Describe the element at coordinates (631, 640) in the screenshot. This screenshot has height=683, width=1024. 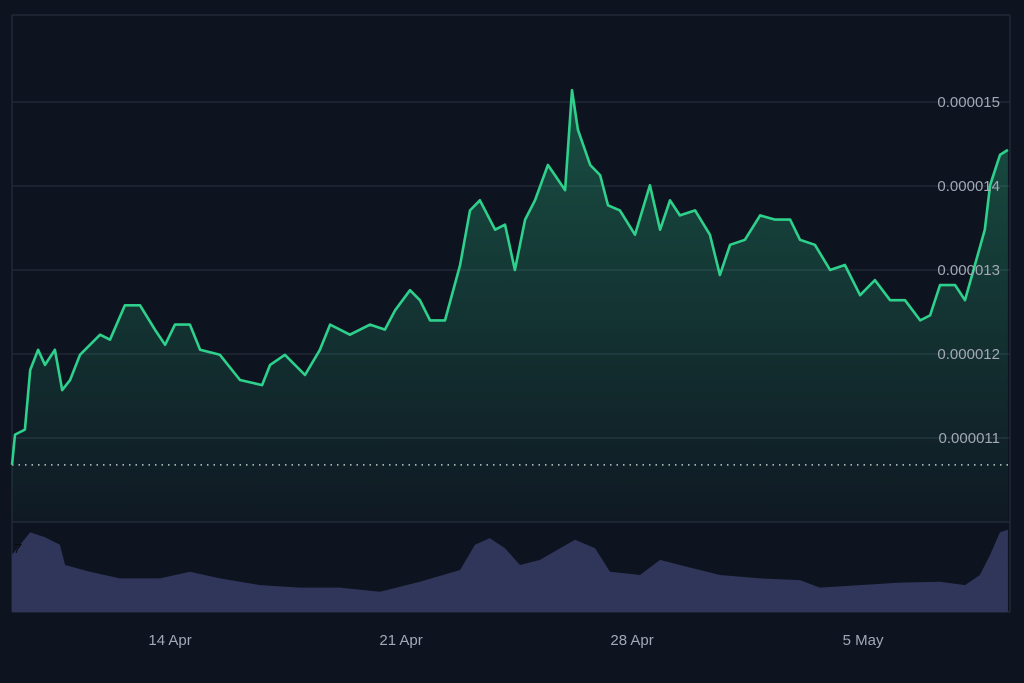
I see `x-tick-label: 28 Apr` at that location.